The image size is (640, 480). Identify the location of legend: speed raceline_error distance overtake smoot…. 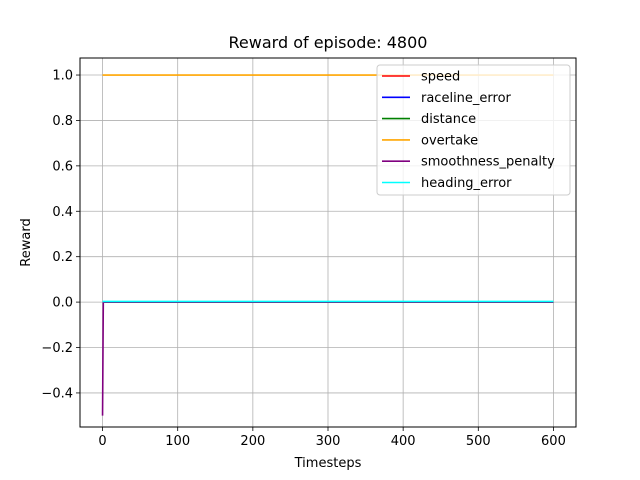
(473, 130).